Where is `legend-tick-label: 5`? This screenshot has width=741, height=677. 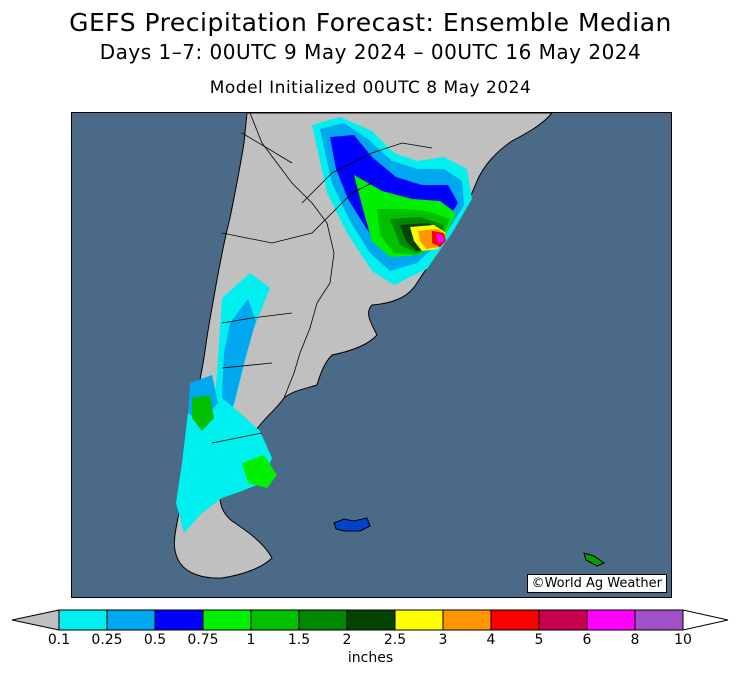
legend-tick-label: 5 is located at coordinates (539, 640).